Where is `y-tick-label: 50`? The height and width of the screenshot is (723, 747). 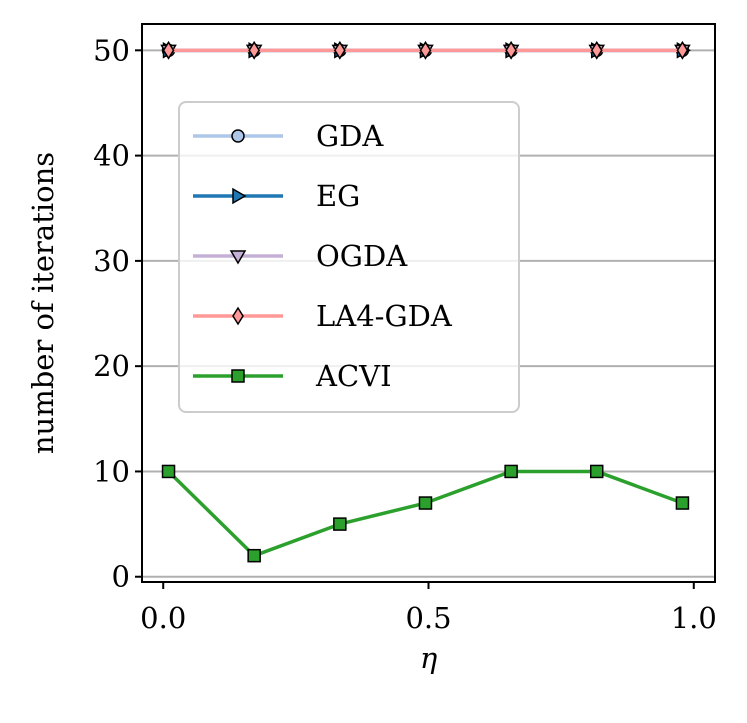
y-tick-label: 50 is located at coordinates (111, 50).